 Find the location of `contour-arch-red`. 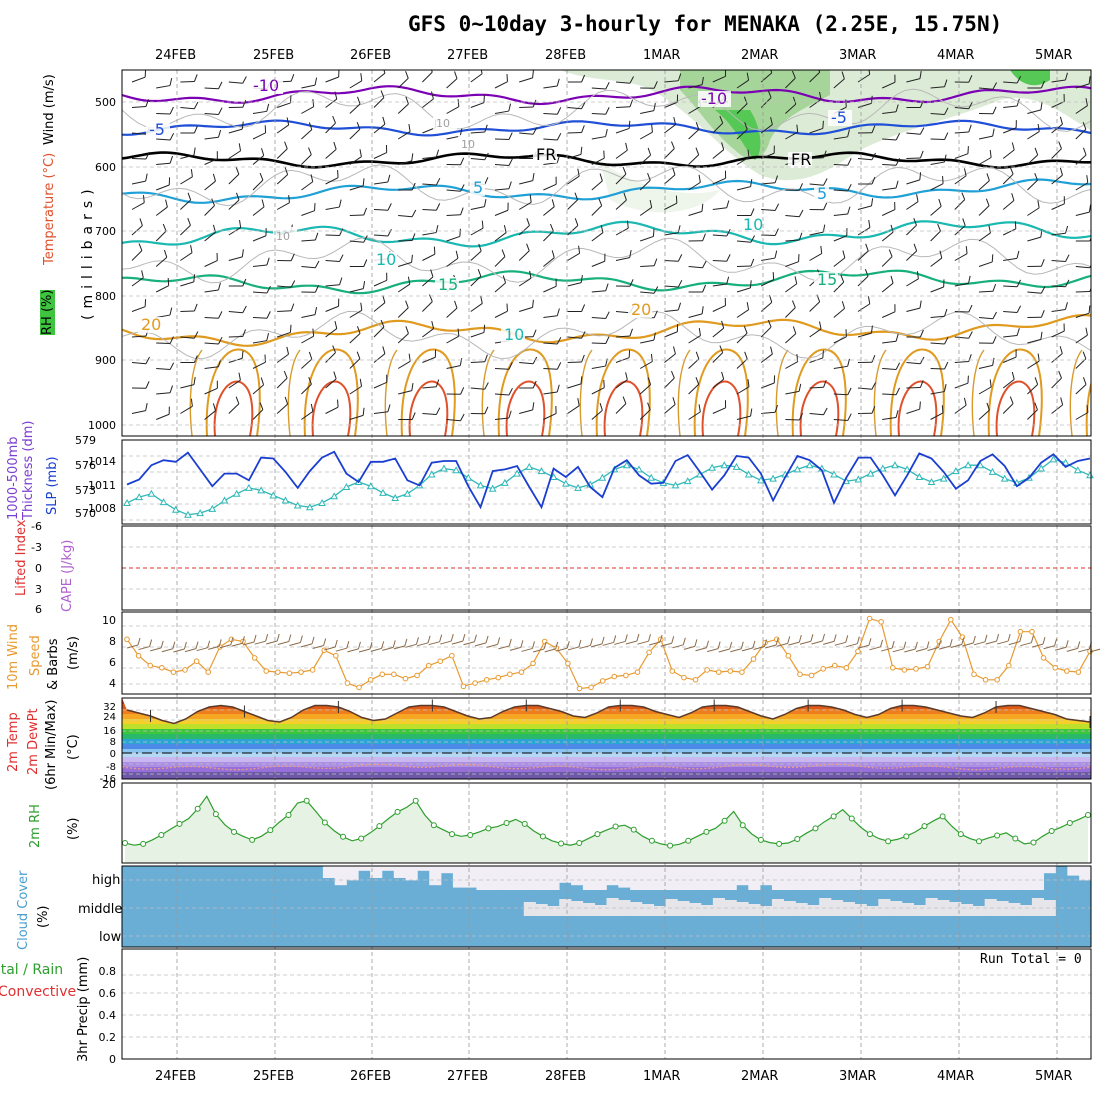

contour-arch-red is located at coordinates (721, 408).